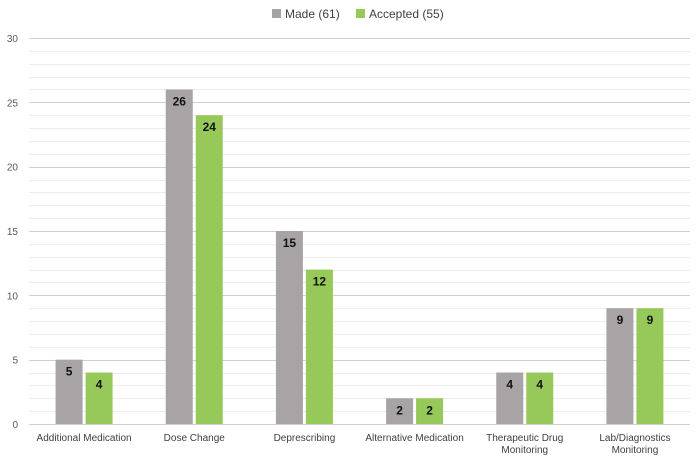  Describe the element at coordinates (13, 39) in the screenshot. I see `y-tick-label: 30` at that location.